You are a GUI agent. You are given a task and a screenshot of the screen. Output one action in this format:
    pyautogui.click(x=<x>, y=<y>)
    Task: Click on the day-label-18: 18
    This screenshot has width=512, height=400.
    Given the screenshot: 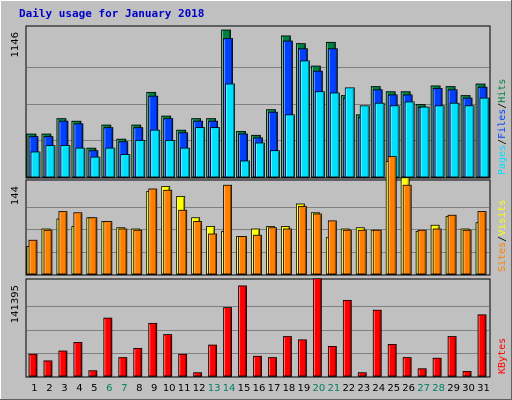 What is the action you would take?
    pyautogui.click(x=289, y=388)
    